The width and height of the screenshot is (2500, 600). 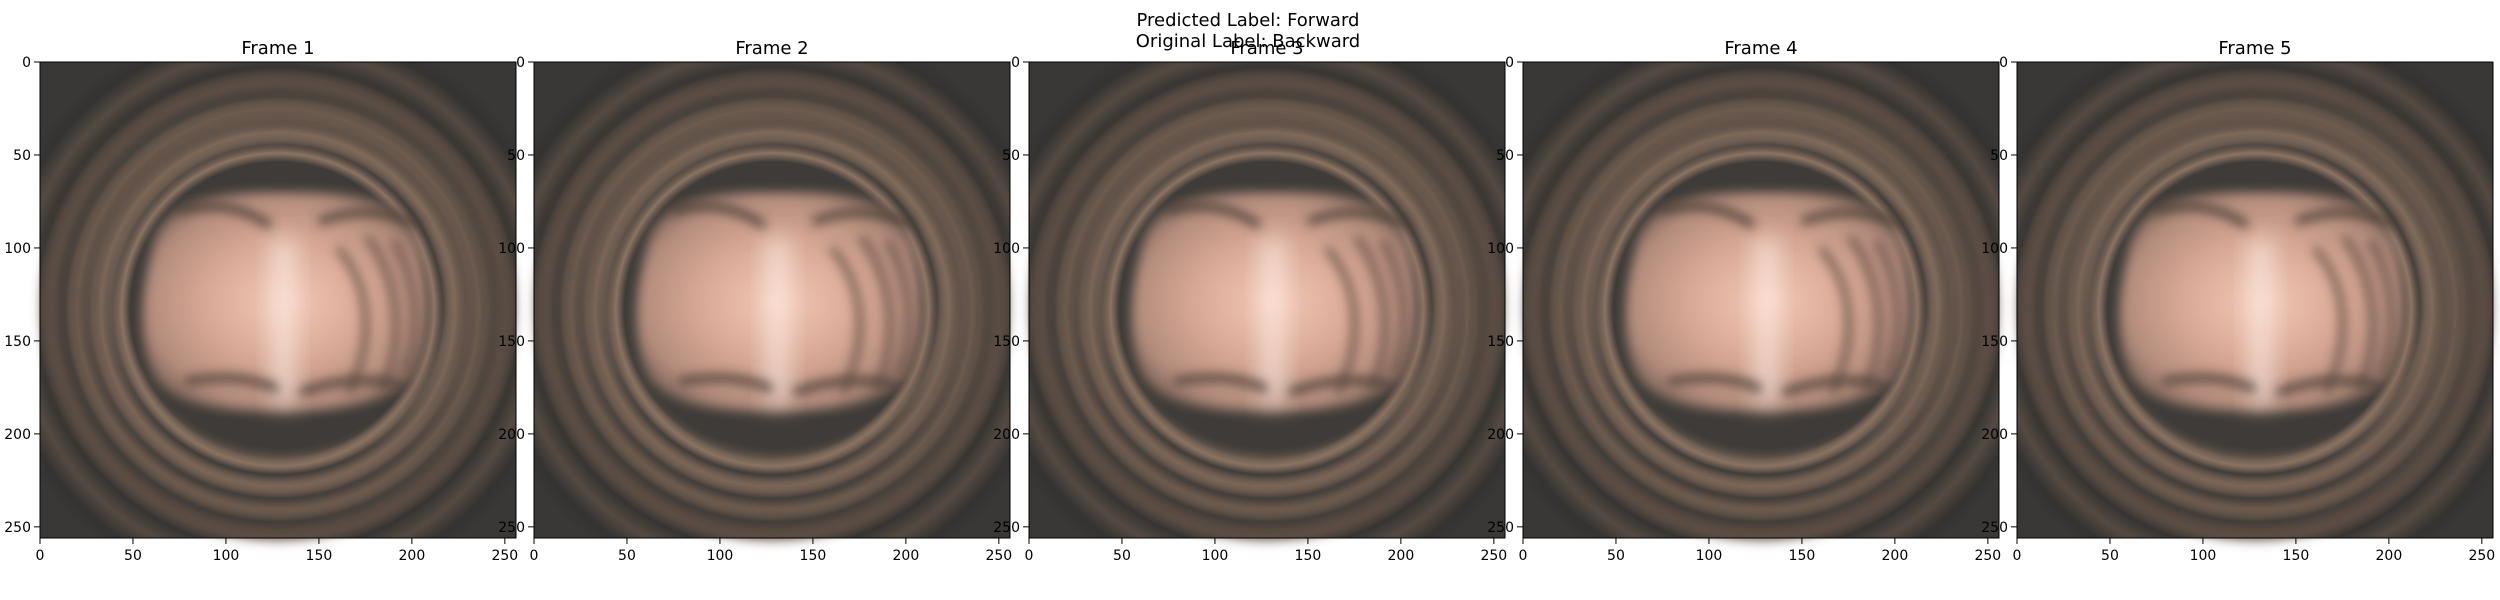 What do you see at coordinates (771, 48) in the screenshot?
I see `frame-title: Frame 2` at bounding box center [771, 48].